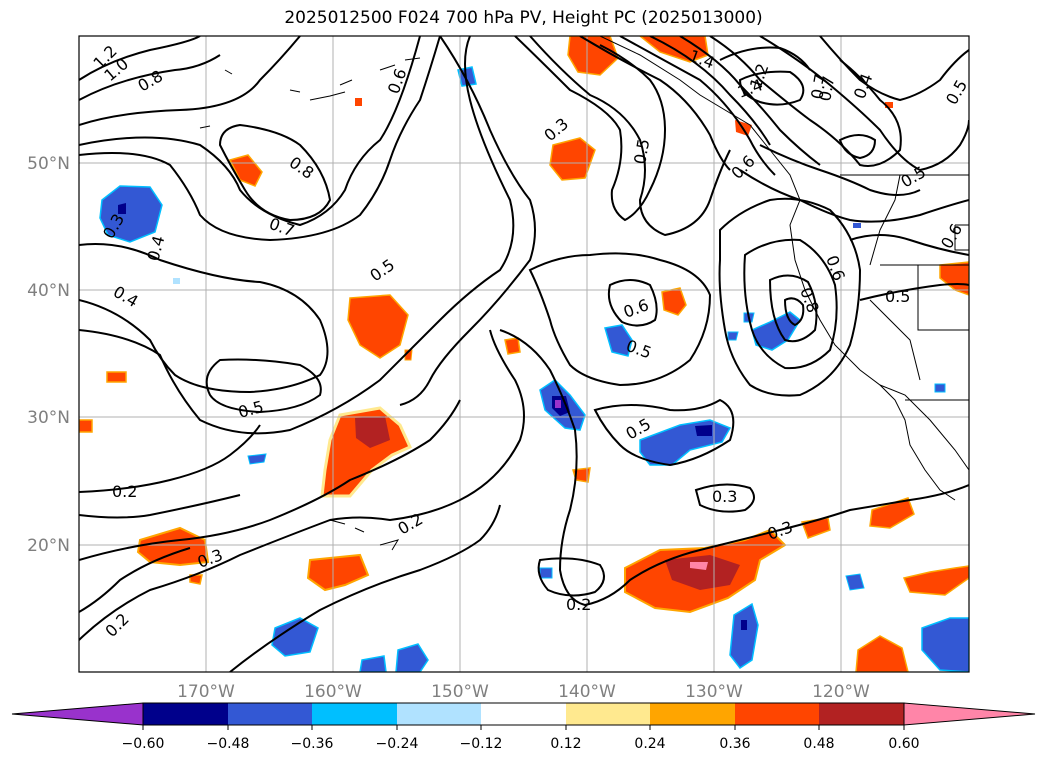  What do you see at coordinates (969, 714) in the screenshot?
I see `colorbar-max-extension` at bounding box center [969, 714].